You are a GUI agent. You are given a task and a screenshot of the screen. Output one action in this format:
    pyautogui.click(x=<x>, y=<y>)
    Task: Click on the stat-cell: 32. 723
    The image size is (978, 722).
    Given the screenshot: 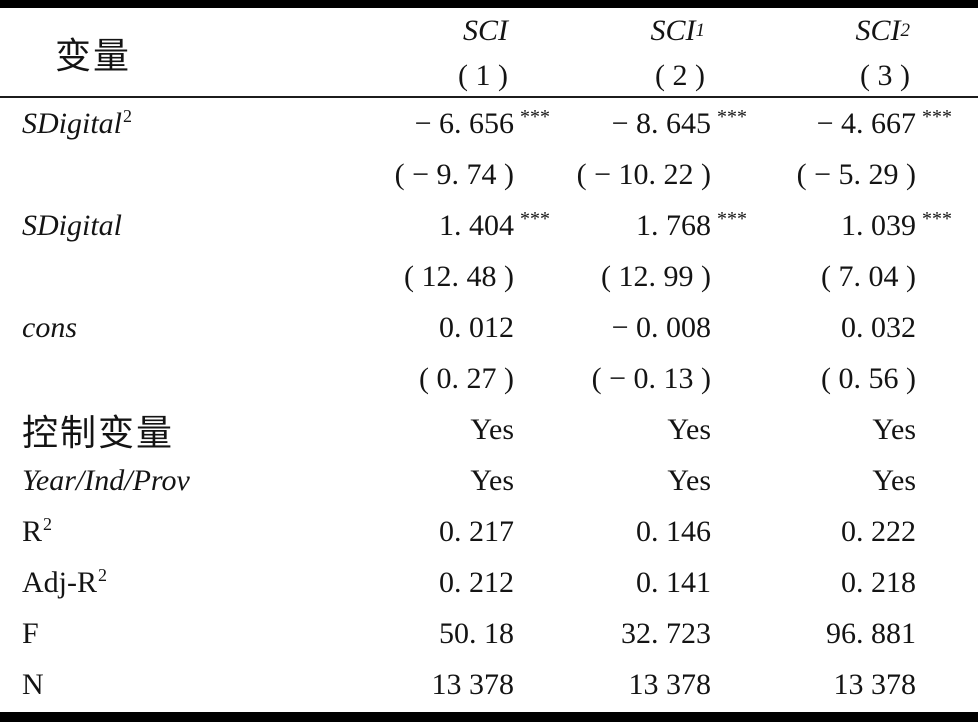 What is the action you would take?
    pyautogui.click(x=656, y=634)
    